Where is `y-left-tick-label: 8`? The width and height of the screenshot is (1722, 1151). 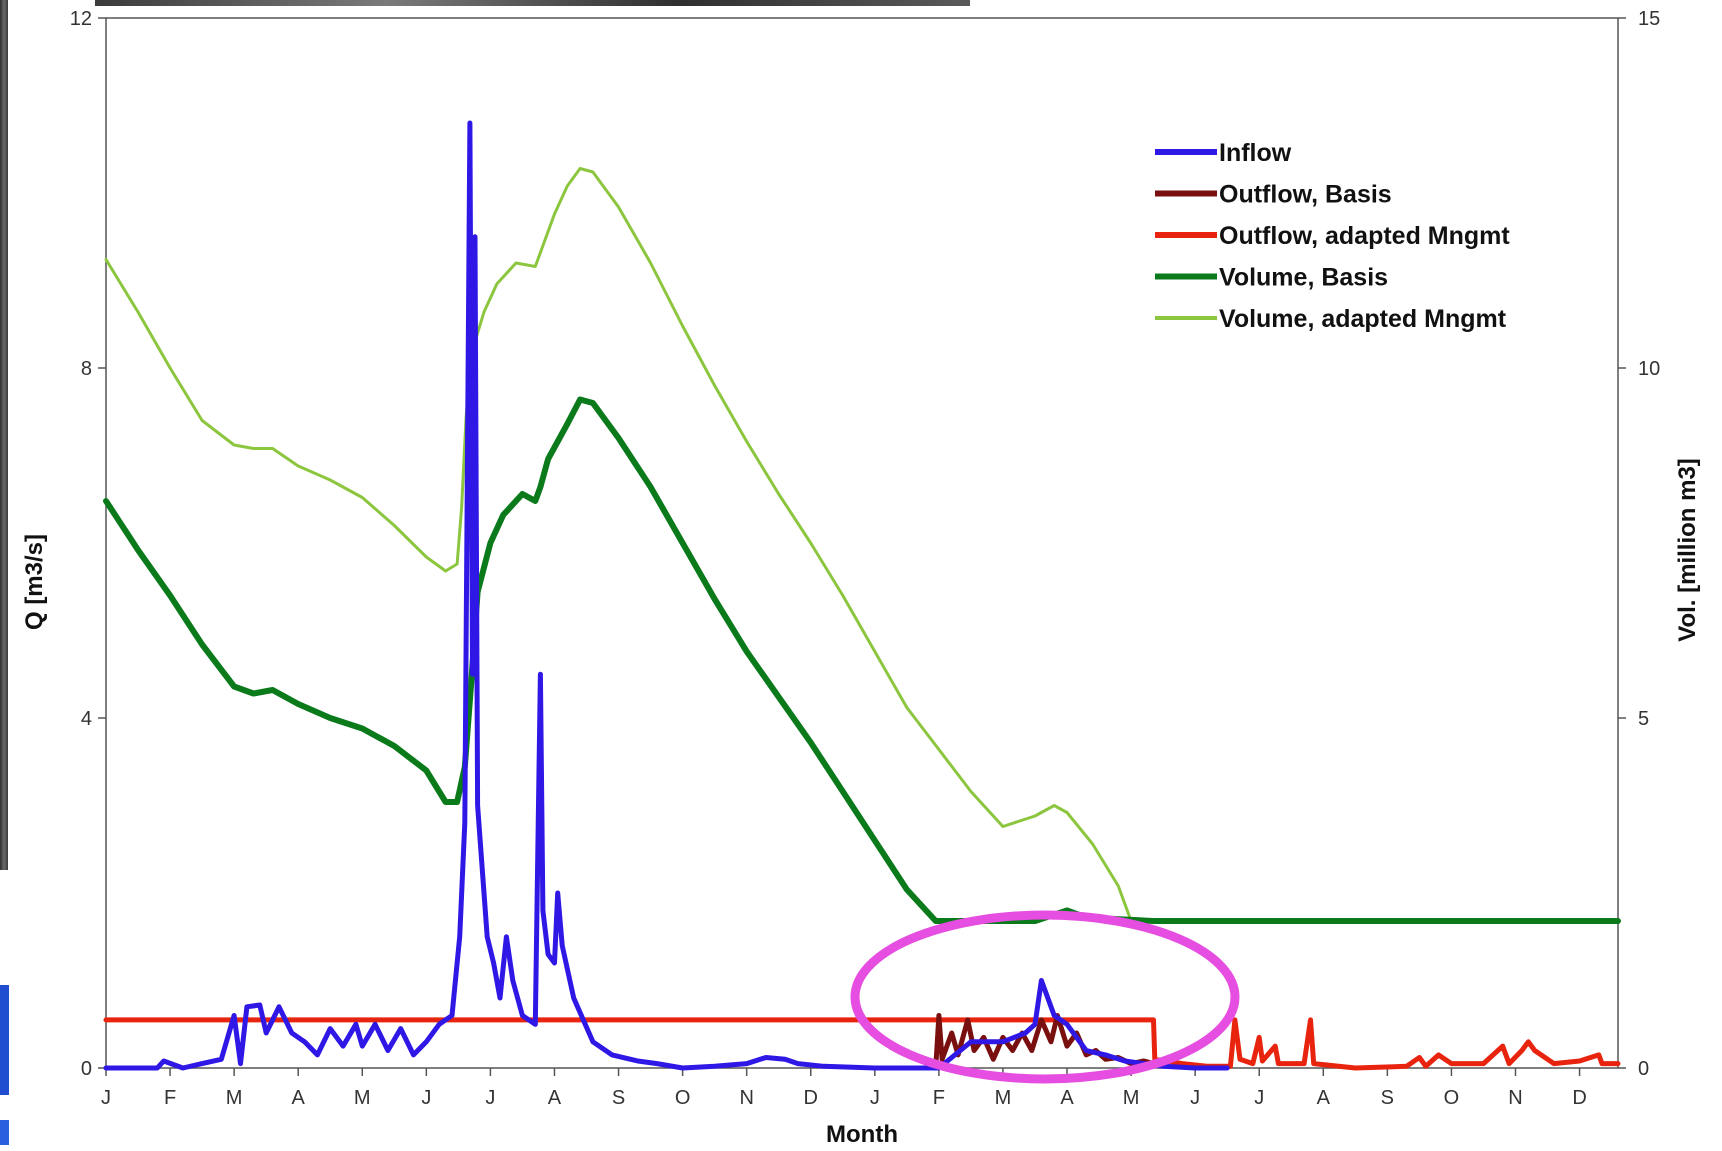
y-left-tick-label: 8 is located at coordinates (86, 369).